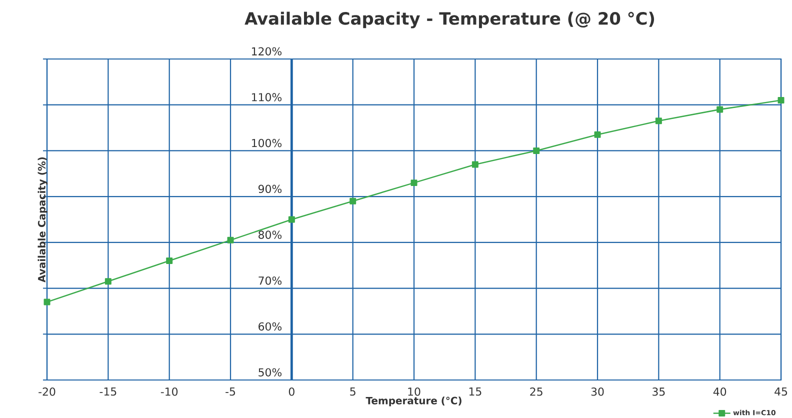 This screenshot has height=418, width=792. What do you see at coordinates (658, 392) in the screenshot?
I see `x-tick-label: 35` at bounding box center [658, 392].